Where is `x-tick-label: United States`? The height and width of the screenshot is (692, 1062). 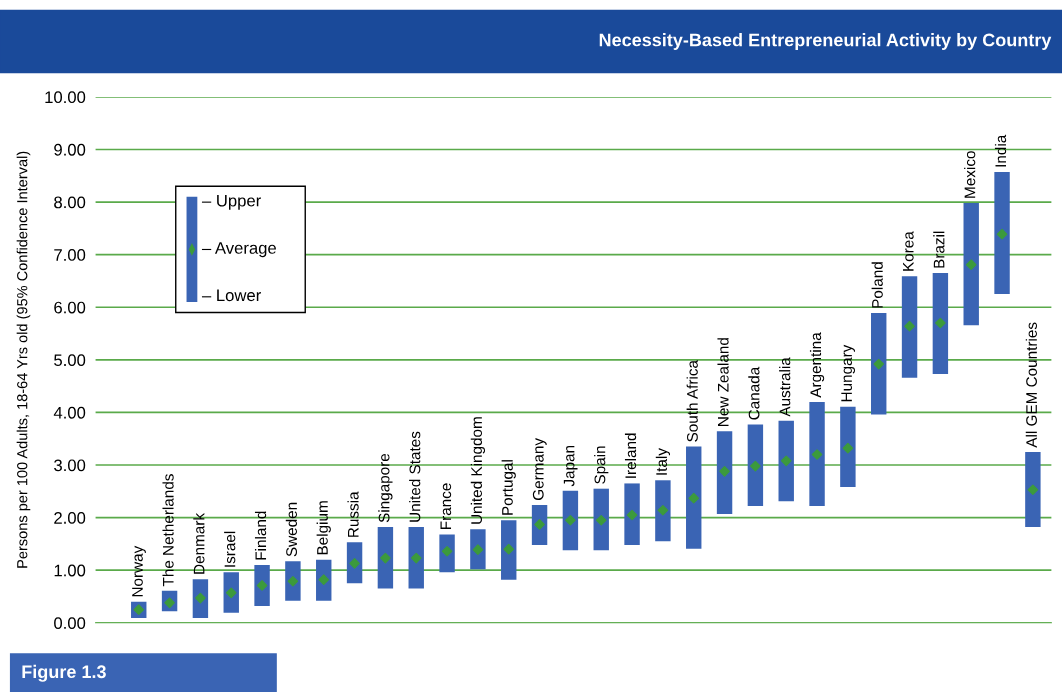
x-tick-label: United States is located at coordinates (415, 476).